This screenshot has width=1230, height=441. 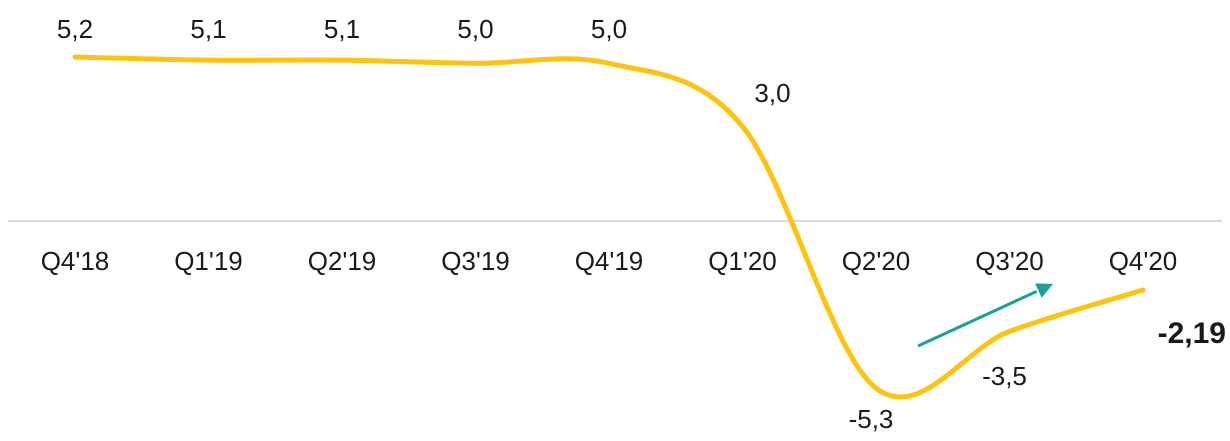 I want to click on x-tick-label: Q4'19, so click(x=609, y=261).